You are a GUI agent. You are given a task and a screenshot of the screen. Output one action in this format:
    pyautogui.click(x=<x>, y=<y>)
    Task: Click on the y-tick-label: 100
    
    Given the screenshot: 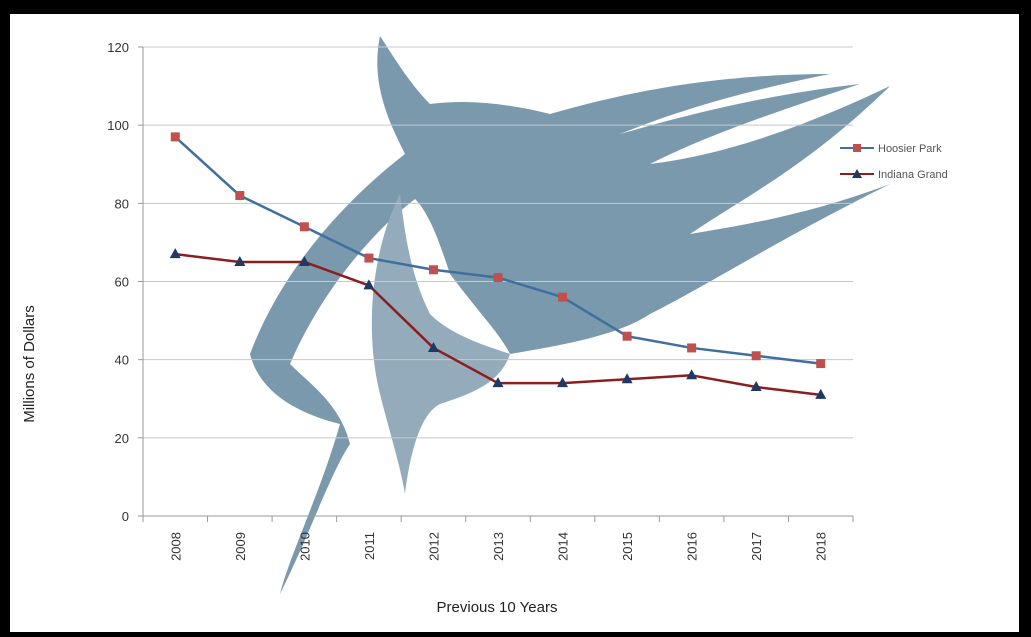 What is the action you would take?
    pyautogui.click(x=118, y=125)
    